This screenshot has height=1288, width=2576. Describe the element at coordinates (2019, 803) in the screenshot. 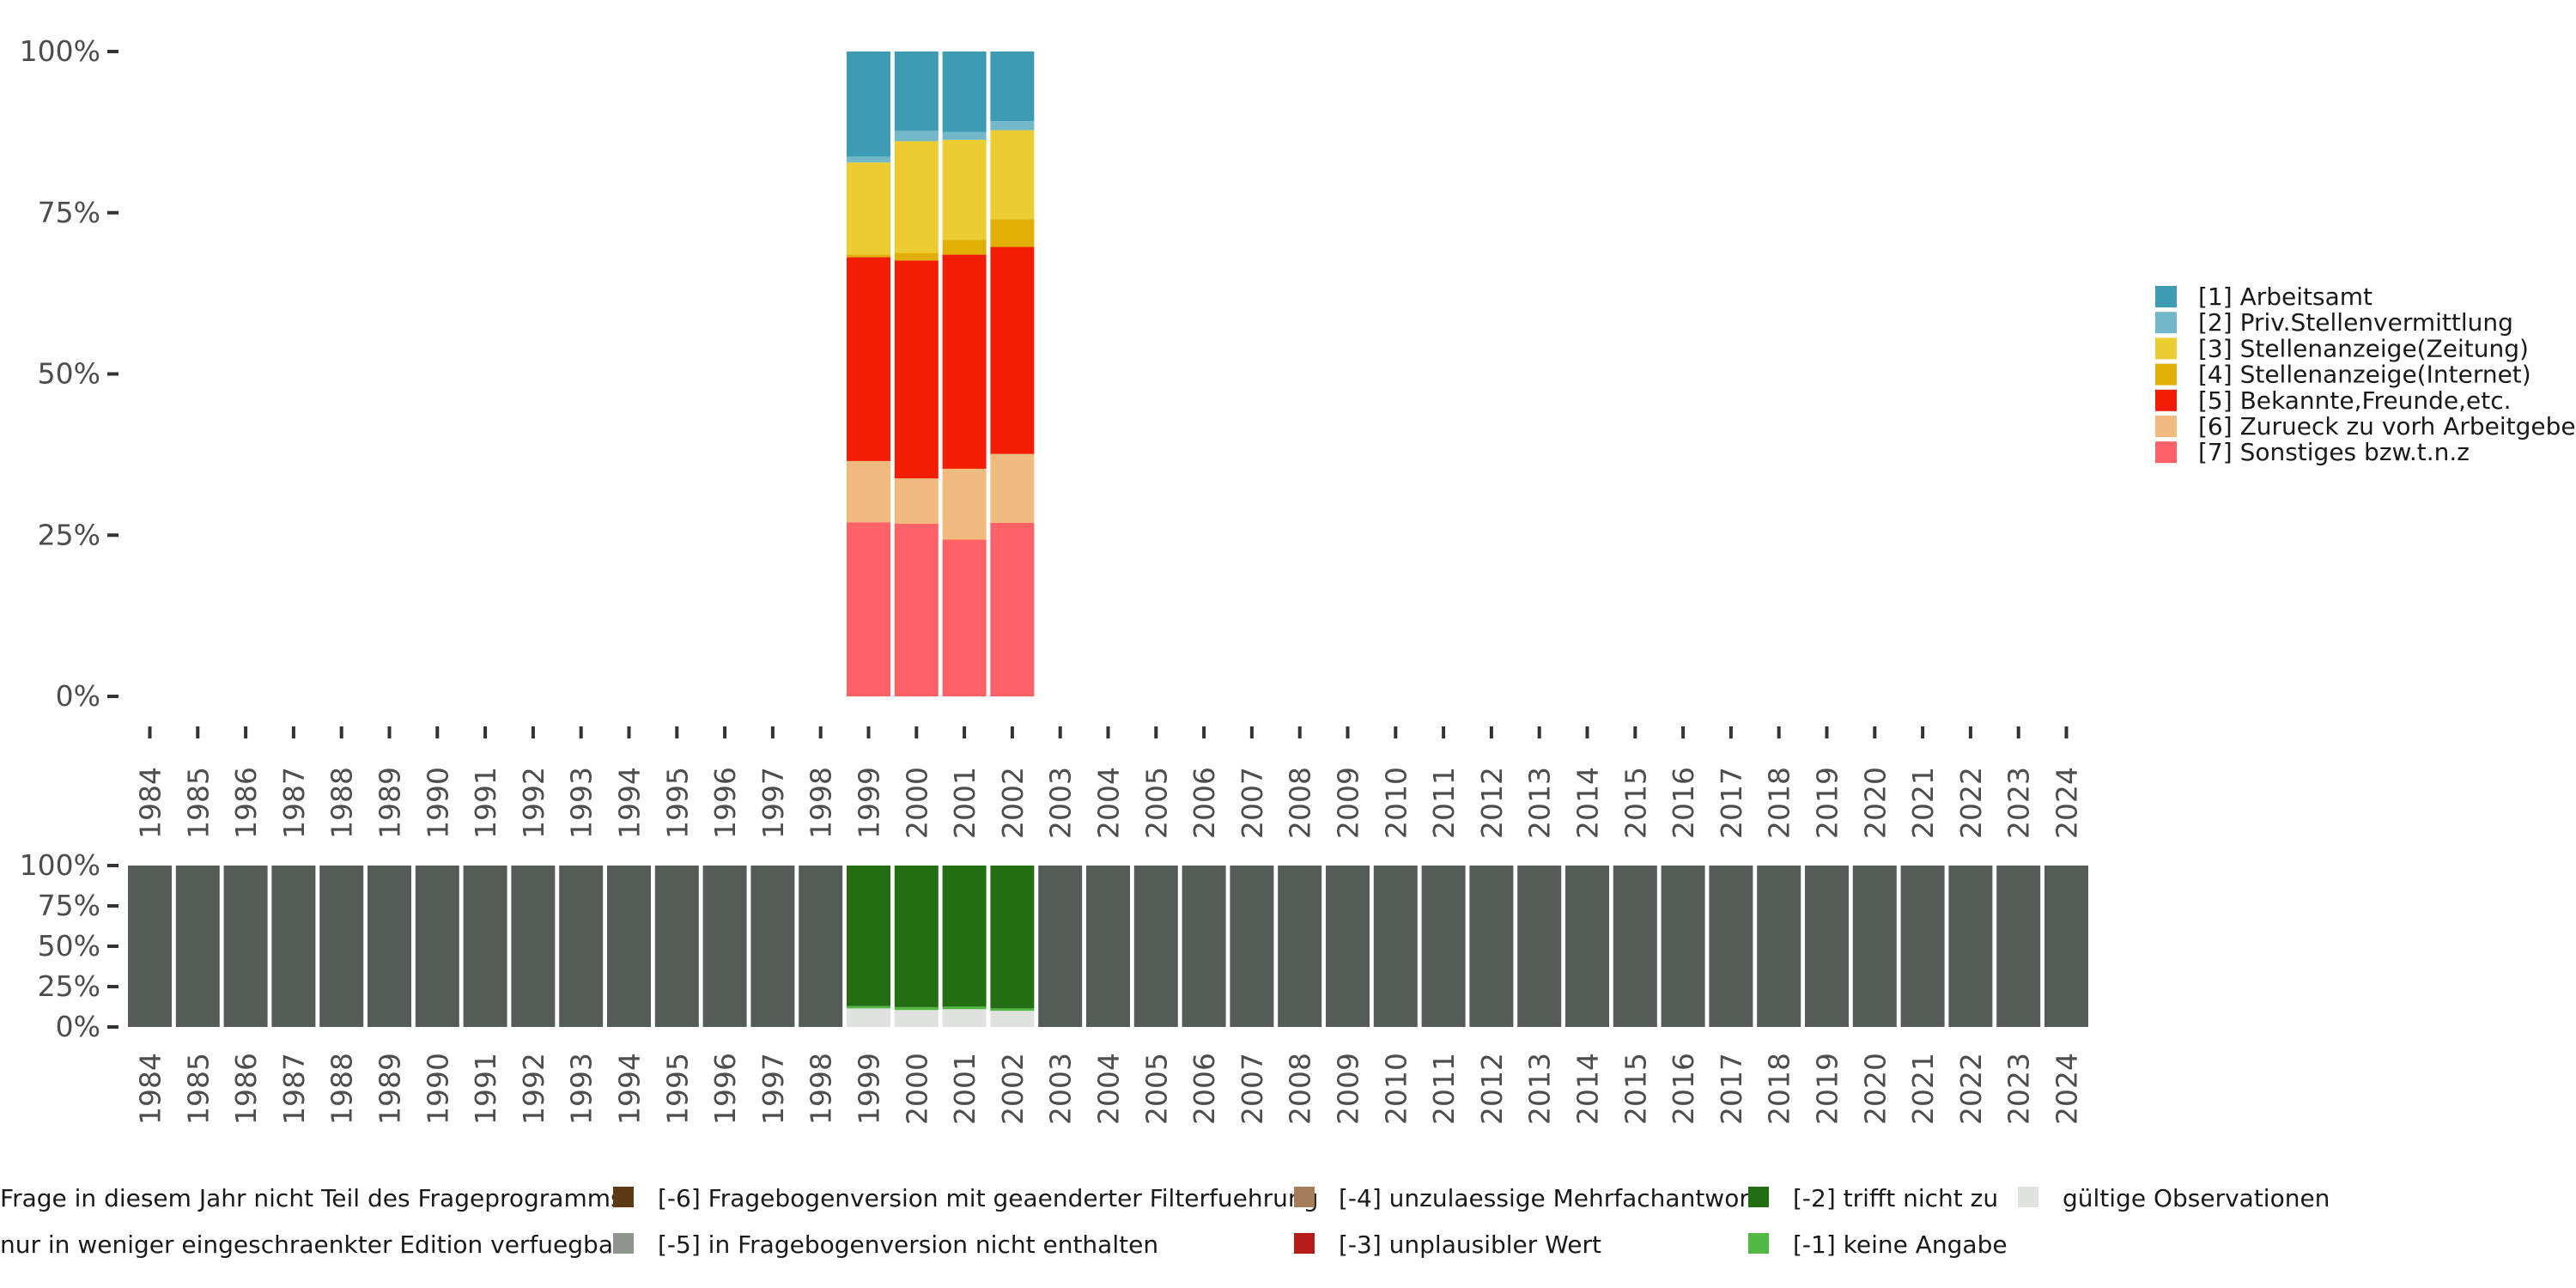

I see `top-x-tick-label: 2023` at that location.